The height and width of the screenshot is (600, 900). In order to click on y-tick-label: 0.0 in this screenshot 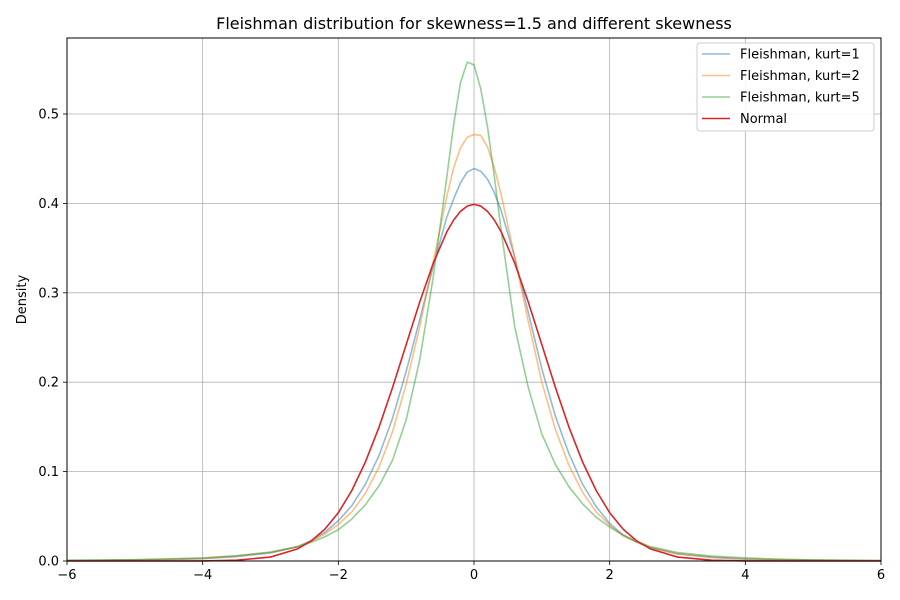, I will do `click(48, 562)`.